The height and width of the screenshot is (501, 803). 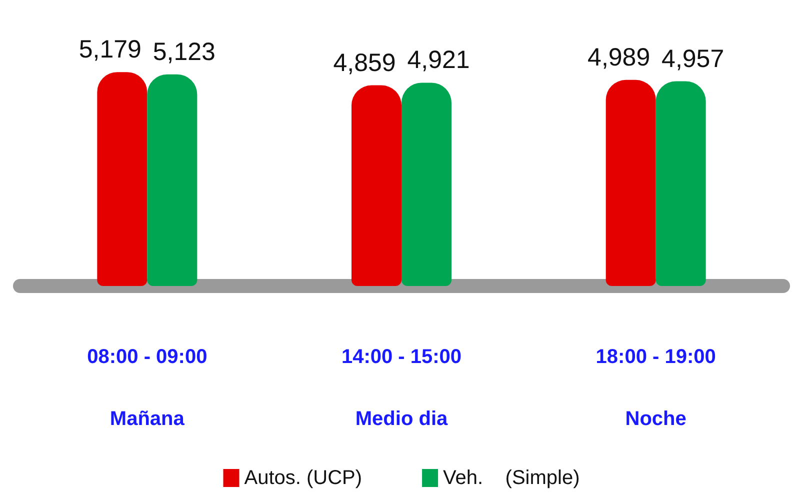 What do you see at coordinates (303, 478) in the screenshot?
I see `legend-label: Autos. (UCP)` at bounding box center [303, 478].